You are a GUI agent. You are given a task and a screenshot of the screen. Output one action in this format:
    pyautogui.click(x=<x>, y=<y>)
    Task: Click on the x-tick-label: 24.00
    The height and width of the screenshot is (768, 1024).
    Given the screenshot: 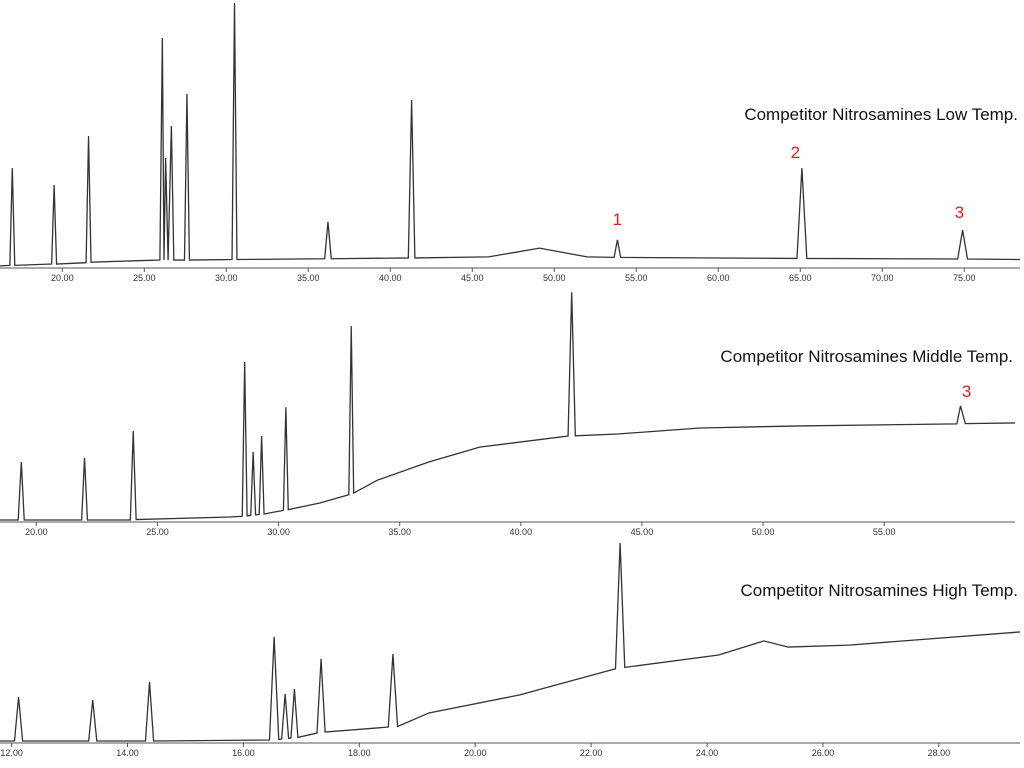 What is the action you would take?
    pyautogui.click(x=707, y=753)
    